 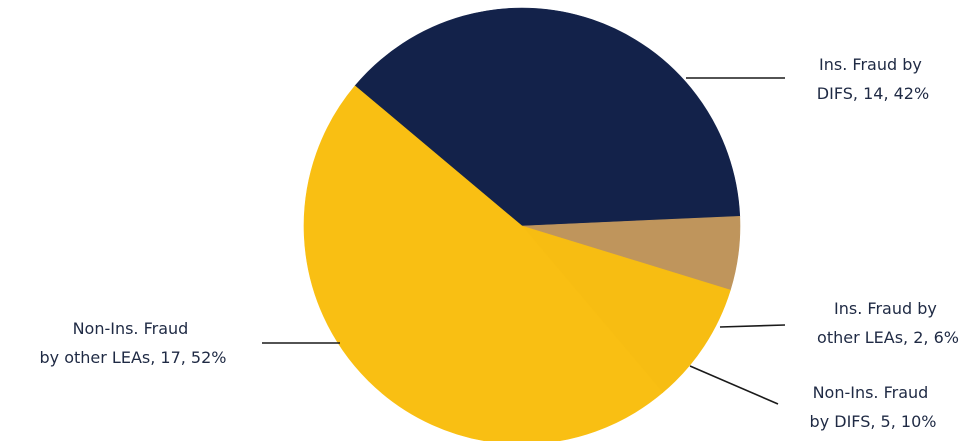 What do you see at coordinates (873, 79) in the screenshot?
I see `slice-label-ins-fraud-difs: Ins. Fraud by DIFS, 14, 42%` at bounding box center [873, 79].